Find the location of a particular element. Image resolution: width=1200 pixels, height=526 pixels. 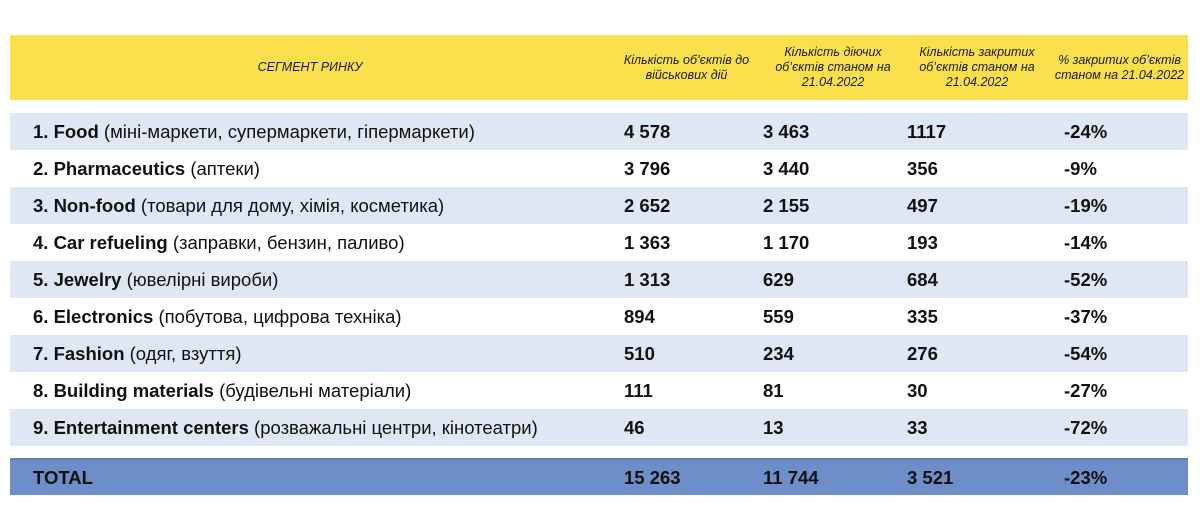

before-war-cell: 2 652 is located at coordinates (647, 205).